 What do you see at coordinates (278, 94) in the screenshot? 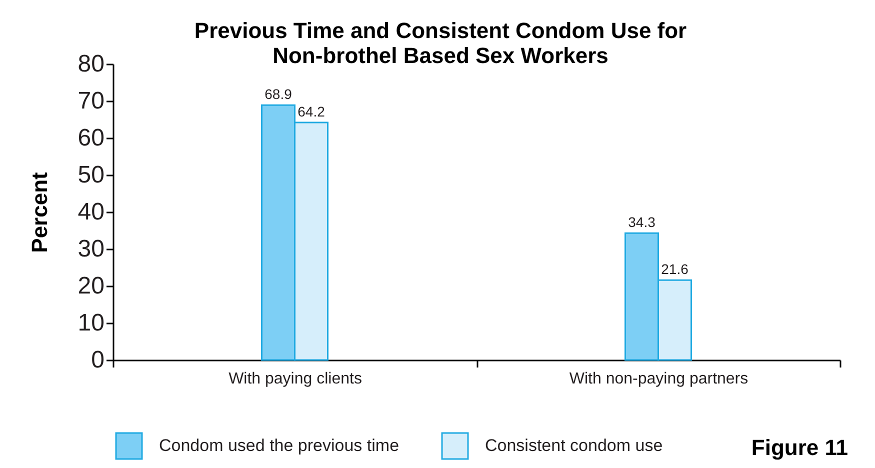
I see `data-label: 68.9` at bounding box center [278, 94].